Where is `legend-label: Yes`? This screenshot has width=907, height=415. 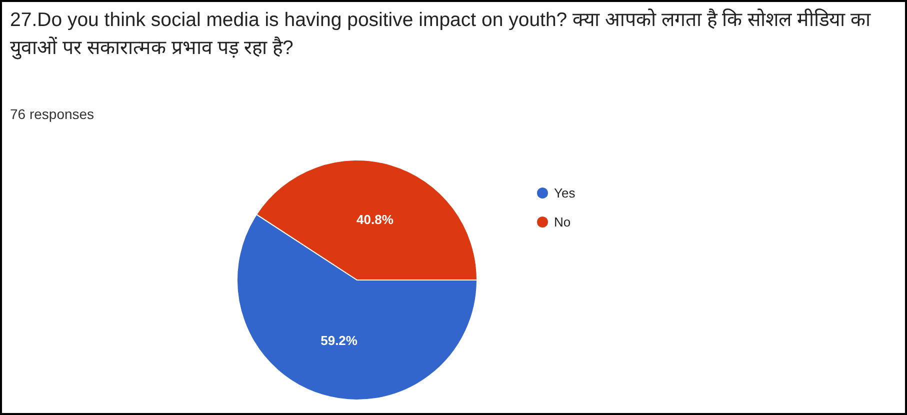 legend-label: Yes is located at coordinates (565, 193).